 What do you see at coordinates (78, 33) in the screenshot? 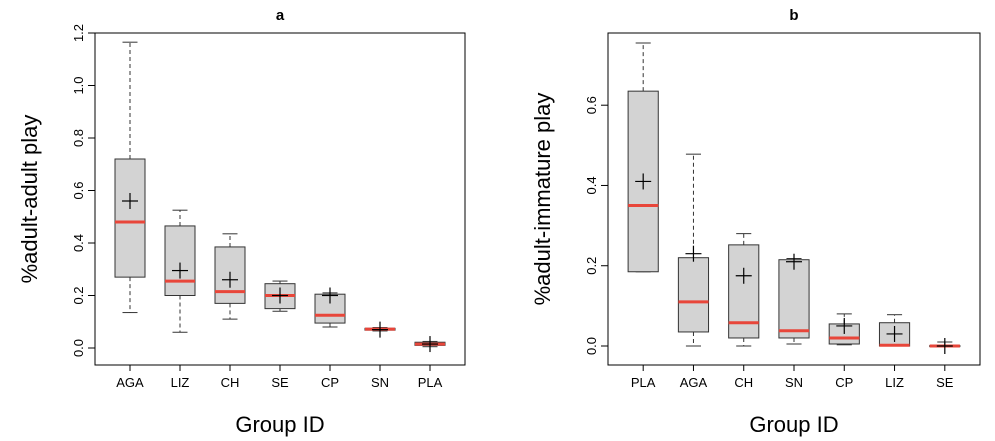
I see `y-tick-label: 1.2` at bounding box center [78, 33].